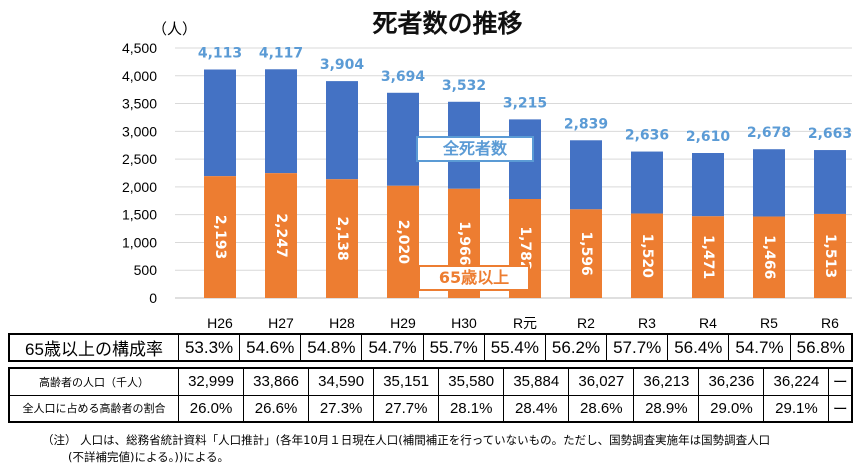  I want to click on table-cell: 36,236, so click(731, 381).